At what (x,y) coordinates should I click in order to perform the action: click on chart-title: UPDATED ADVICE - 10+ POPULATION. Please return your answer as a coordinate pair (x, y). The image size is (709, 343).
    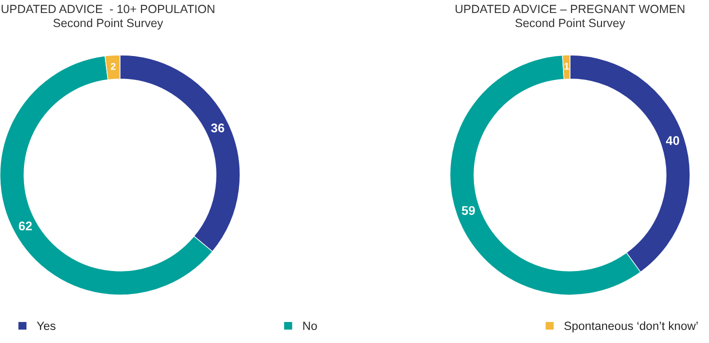
    Looking at the image, I should click on (108, 9).